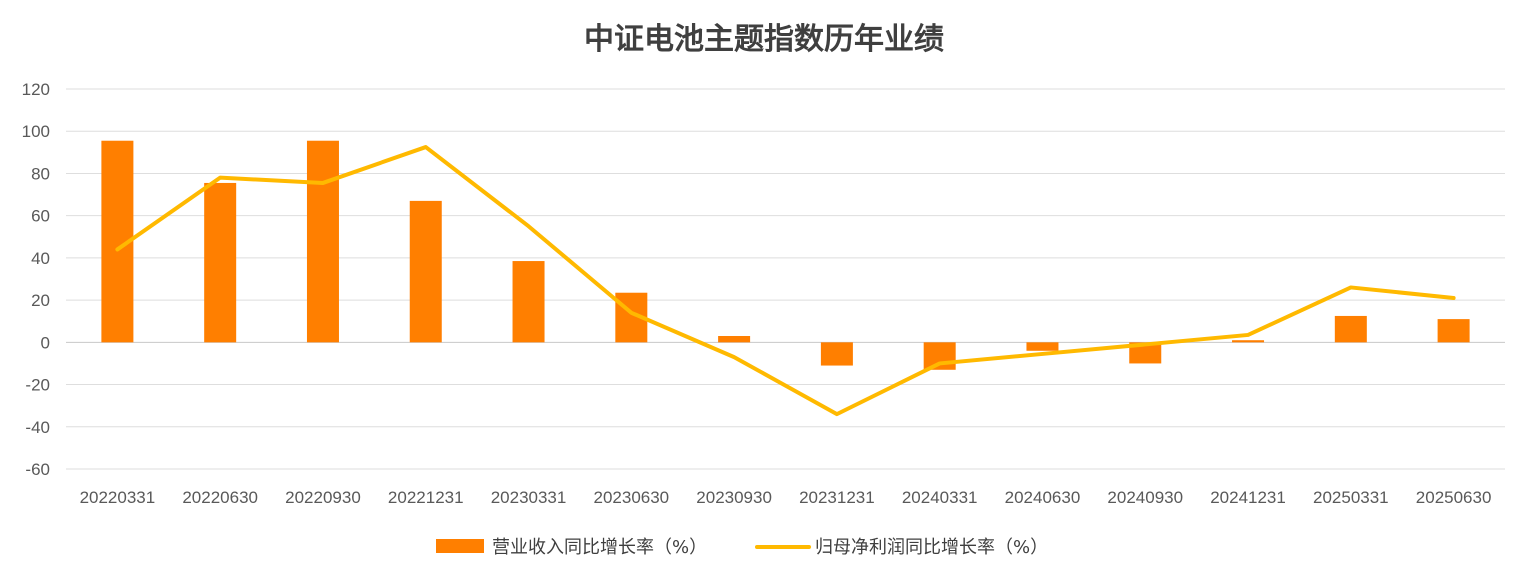  What do you see at coordinates (1043, 497) in the screenshot?
I see `x-tick-label: 20240630` at bounding box center [1043, 497].